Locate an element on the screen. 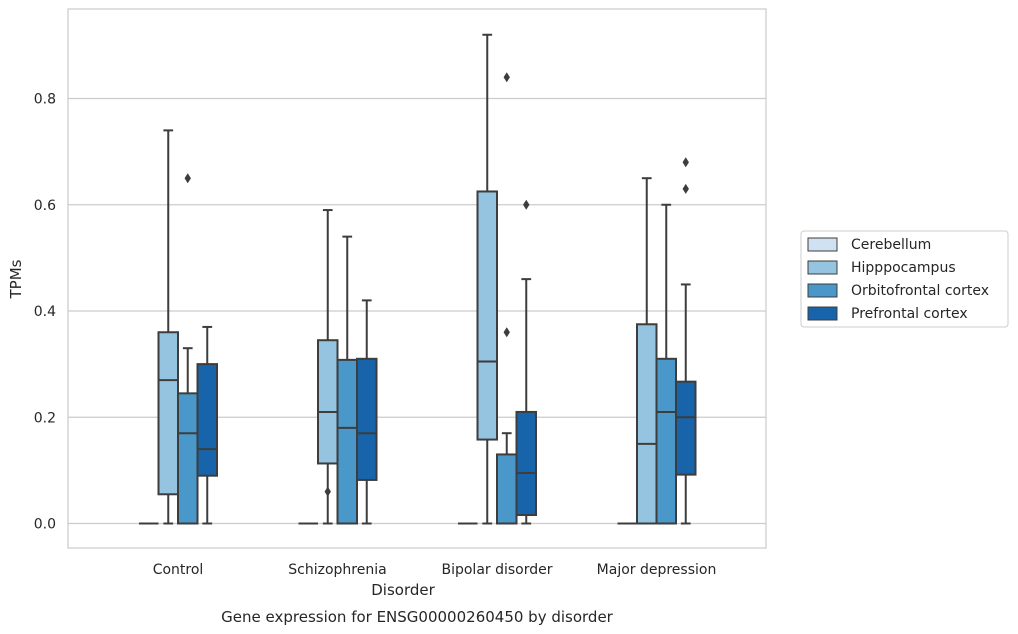 This screenshot has width=1018, height=634. y-tick-label: 0.2 is located at coordinates (45, 418).